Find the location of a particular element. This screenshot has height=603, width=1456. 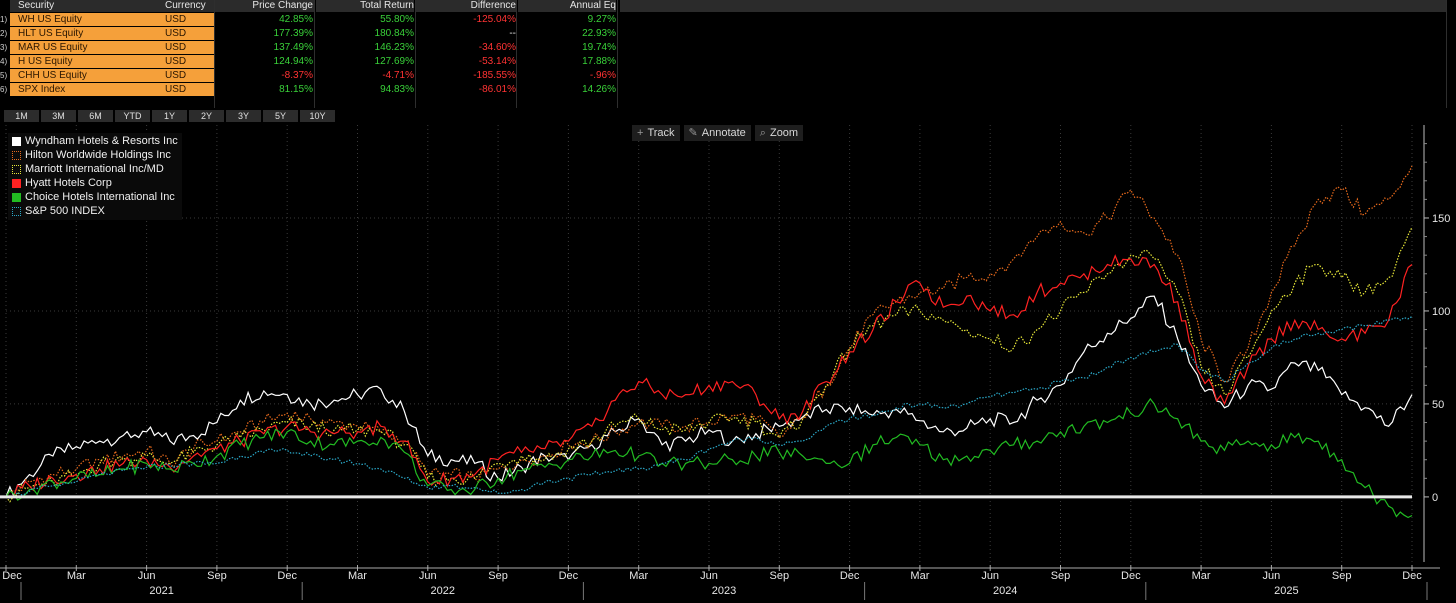

period-button-ytd: YTD is located at coordinates (132, 116).